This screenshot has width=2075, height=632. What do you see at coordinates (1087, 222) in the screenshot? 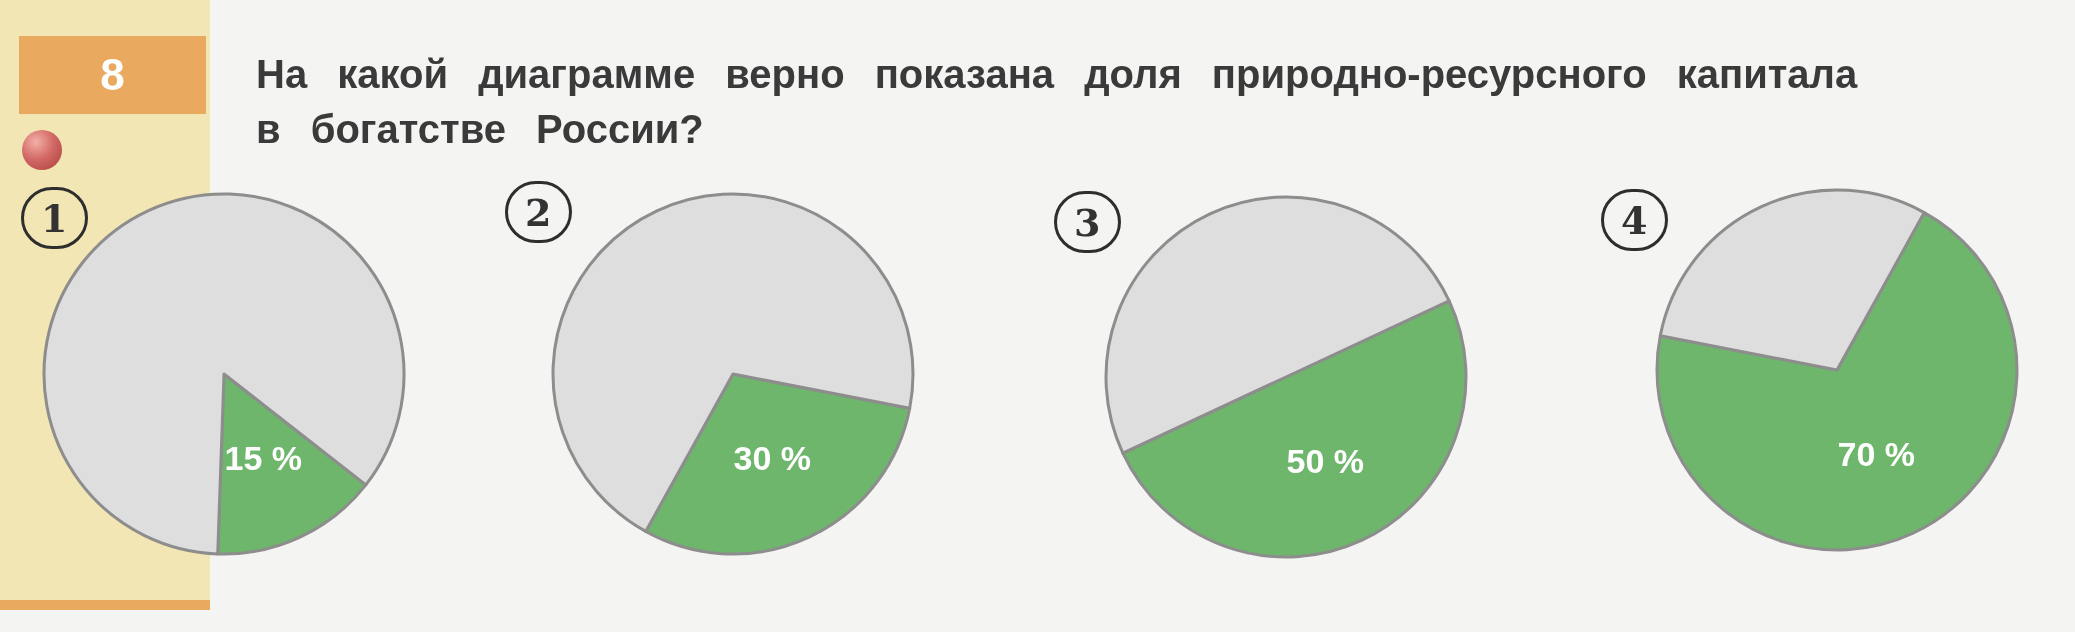
I see `chart-title: 3` at bounding box center [1087, 222].